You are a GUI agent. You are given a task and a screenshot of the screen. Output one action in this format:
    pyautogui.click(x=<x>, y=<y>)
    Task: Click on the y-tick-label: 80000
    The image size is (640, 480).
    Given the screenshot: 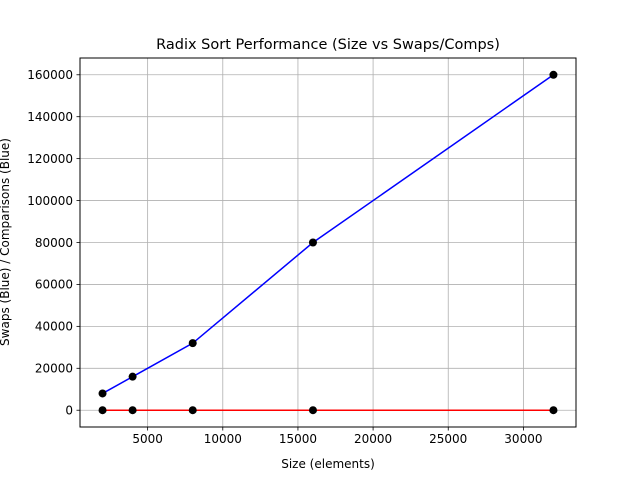 What is the action you would take?
    pyautogui.click(x=54, y=243)
    